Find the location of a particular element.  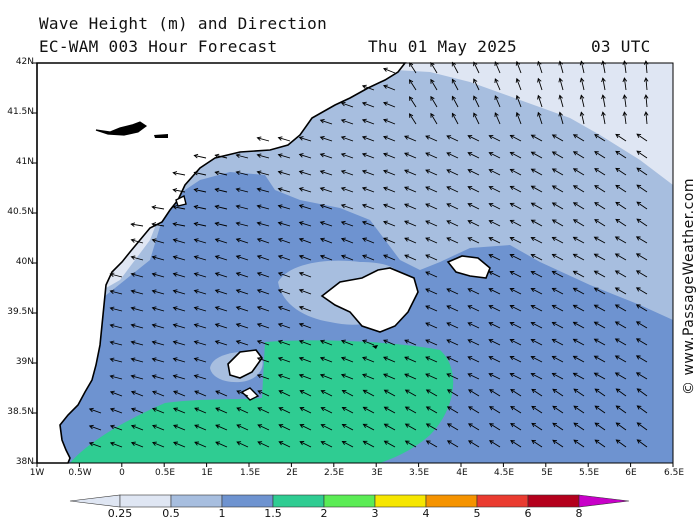

lat-label: 38N is located at coordinates (24, 462).